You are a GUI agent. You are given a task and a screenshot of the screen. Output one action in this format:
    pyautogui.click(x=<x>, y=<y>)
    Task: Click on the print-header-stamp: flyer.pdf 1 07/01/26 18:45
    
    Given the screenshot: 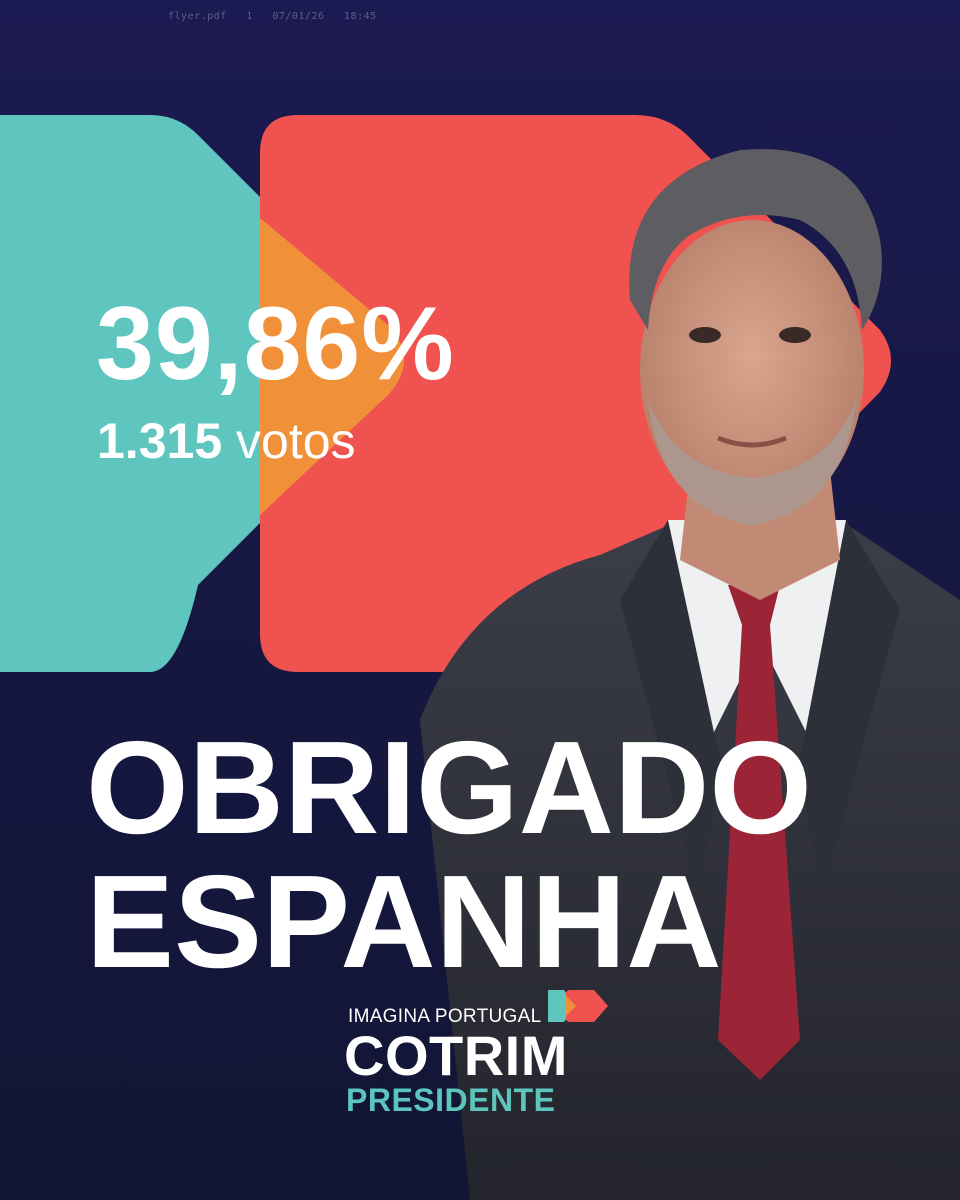 What is the action you would take?
    pyautogui.click(x=272, y=16)
    